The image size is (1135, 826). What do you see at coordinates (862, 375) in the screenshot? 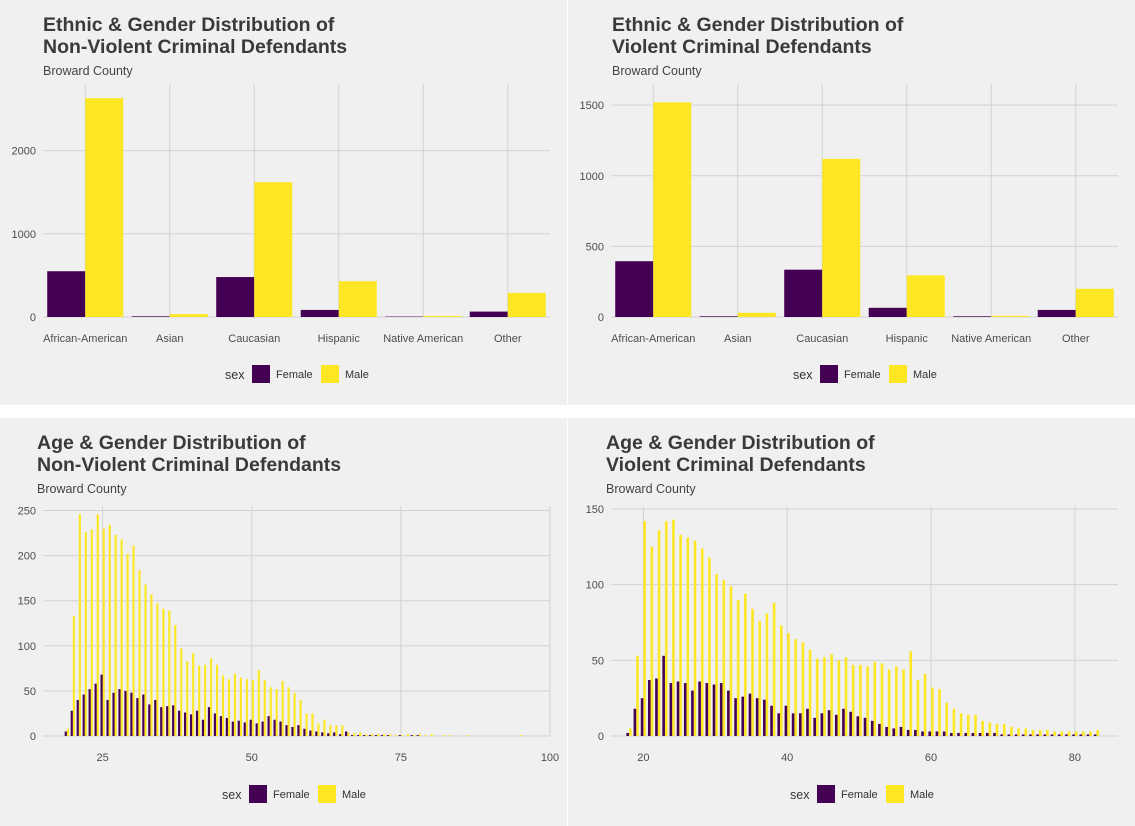
I see `legend-label-female: Female` at bounding box center [862, 375].